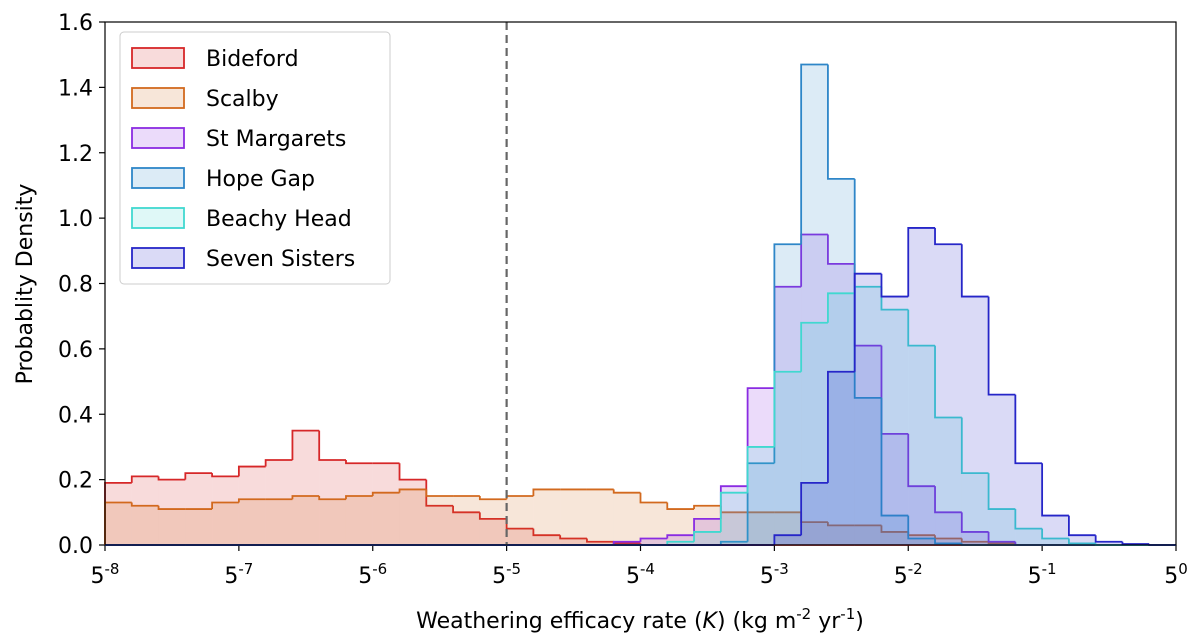  I want to click on x-tick-label: 5-2, so click(908, 574).